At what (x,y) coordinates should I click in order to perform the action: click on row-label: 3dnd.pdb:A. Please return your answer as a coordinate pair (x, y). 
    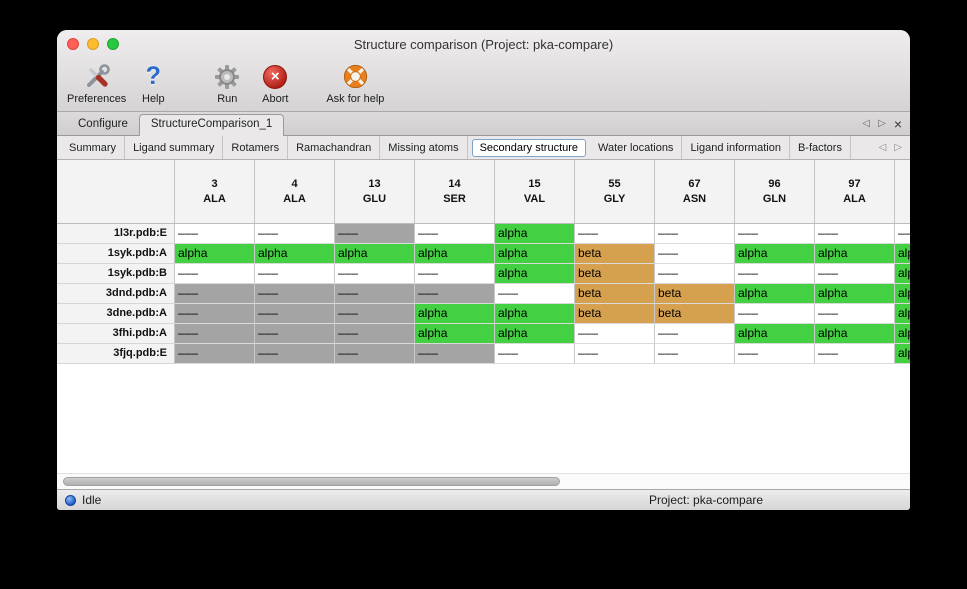
    Looking at the image, I should click on (116, 294).